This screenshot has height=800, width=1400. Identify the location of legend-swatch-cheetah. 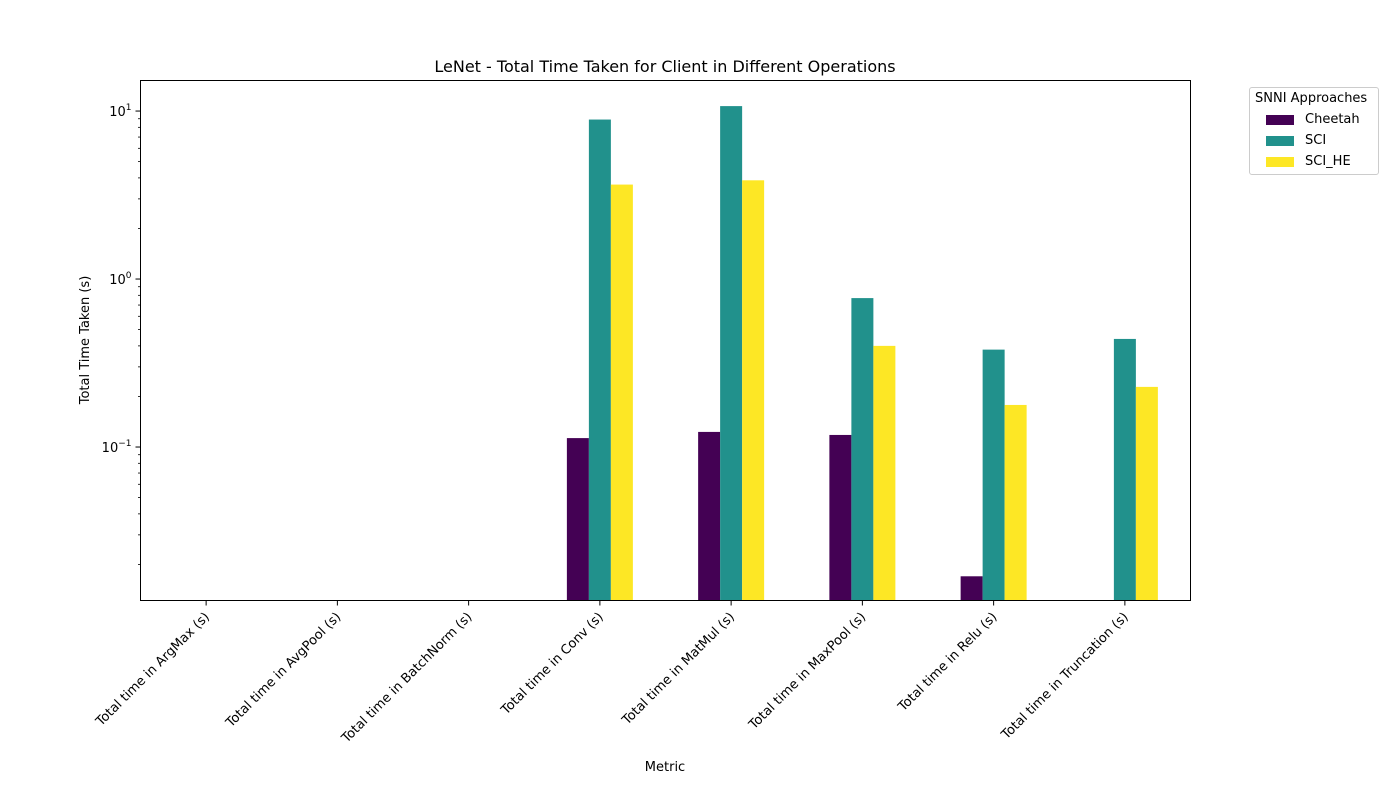
(1280, 120).